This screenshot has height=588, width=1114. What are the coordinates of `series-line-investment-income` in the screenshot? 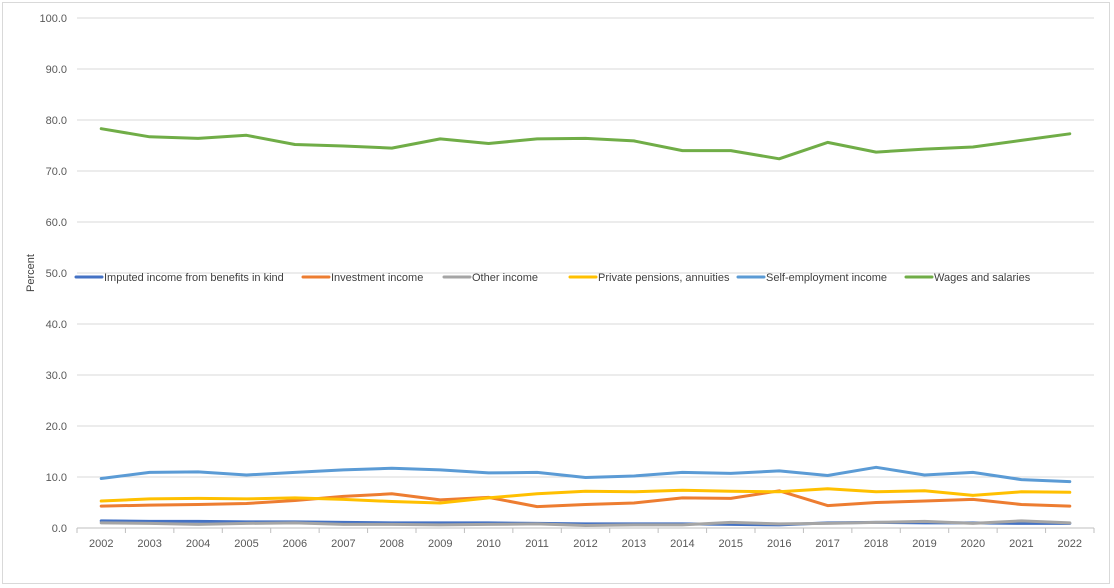 It's located at (585, 499).